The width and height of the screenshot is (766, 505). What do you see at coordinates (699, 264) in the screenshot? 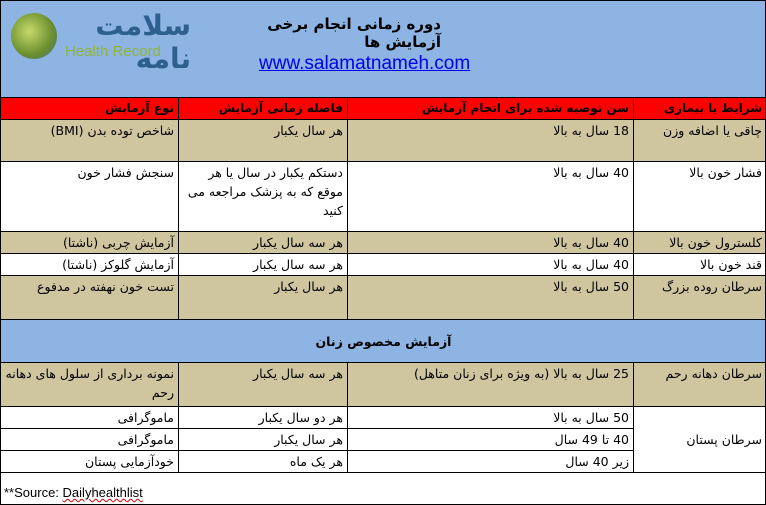
I see `cell-condition: قند خون بالا` at bounding box center [699, 264].